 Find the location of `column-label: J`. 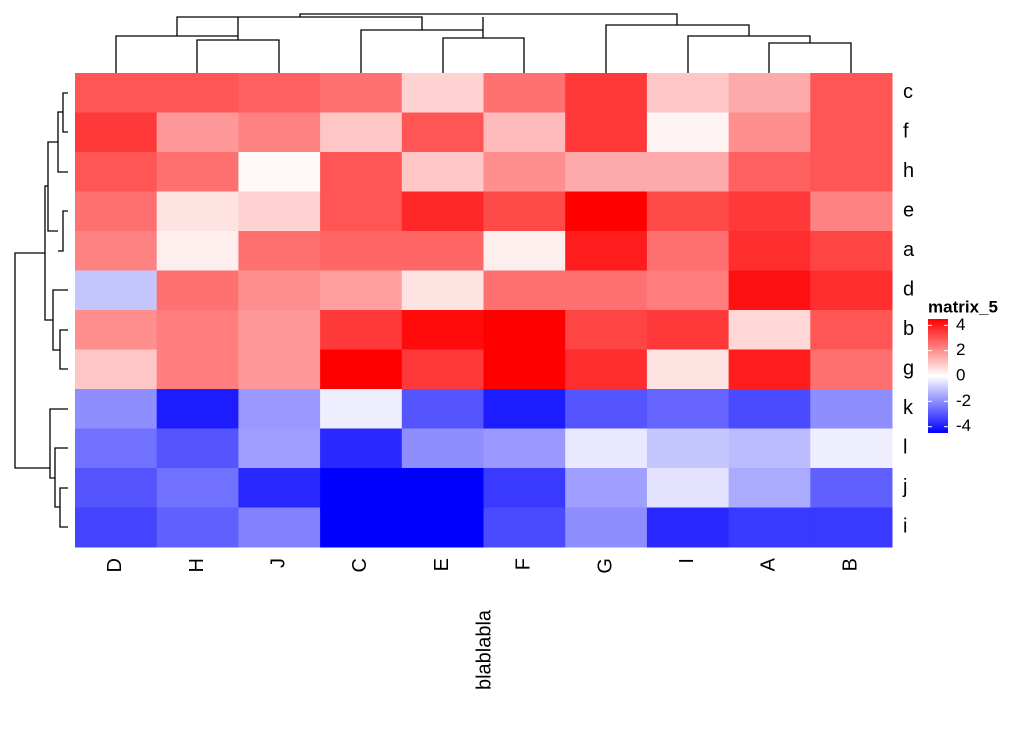

column-label: J is located at coordinates (279, 563).